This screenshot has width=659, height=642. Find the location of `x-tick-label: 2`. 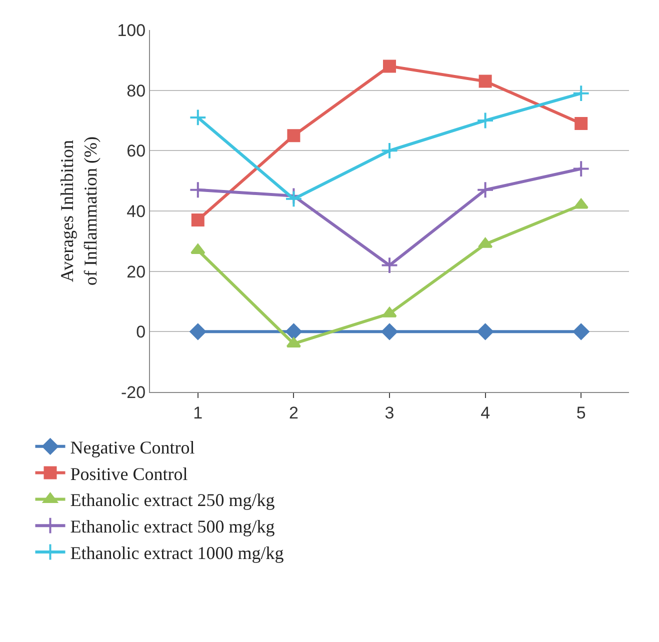

x-tick-label: 2 is located at coordinates (293, 412).